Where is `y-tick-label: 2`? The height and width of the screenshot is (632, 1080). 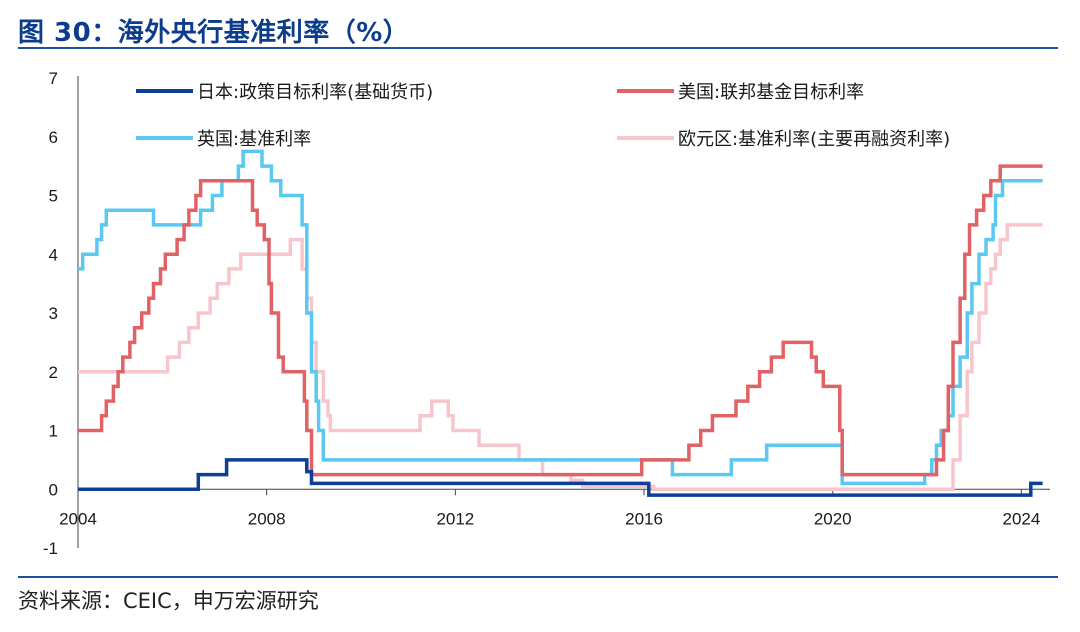
y-tick-label: 2 is located at coordinates (53, 372).